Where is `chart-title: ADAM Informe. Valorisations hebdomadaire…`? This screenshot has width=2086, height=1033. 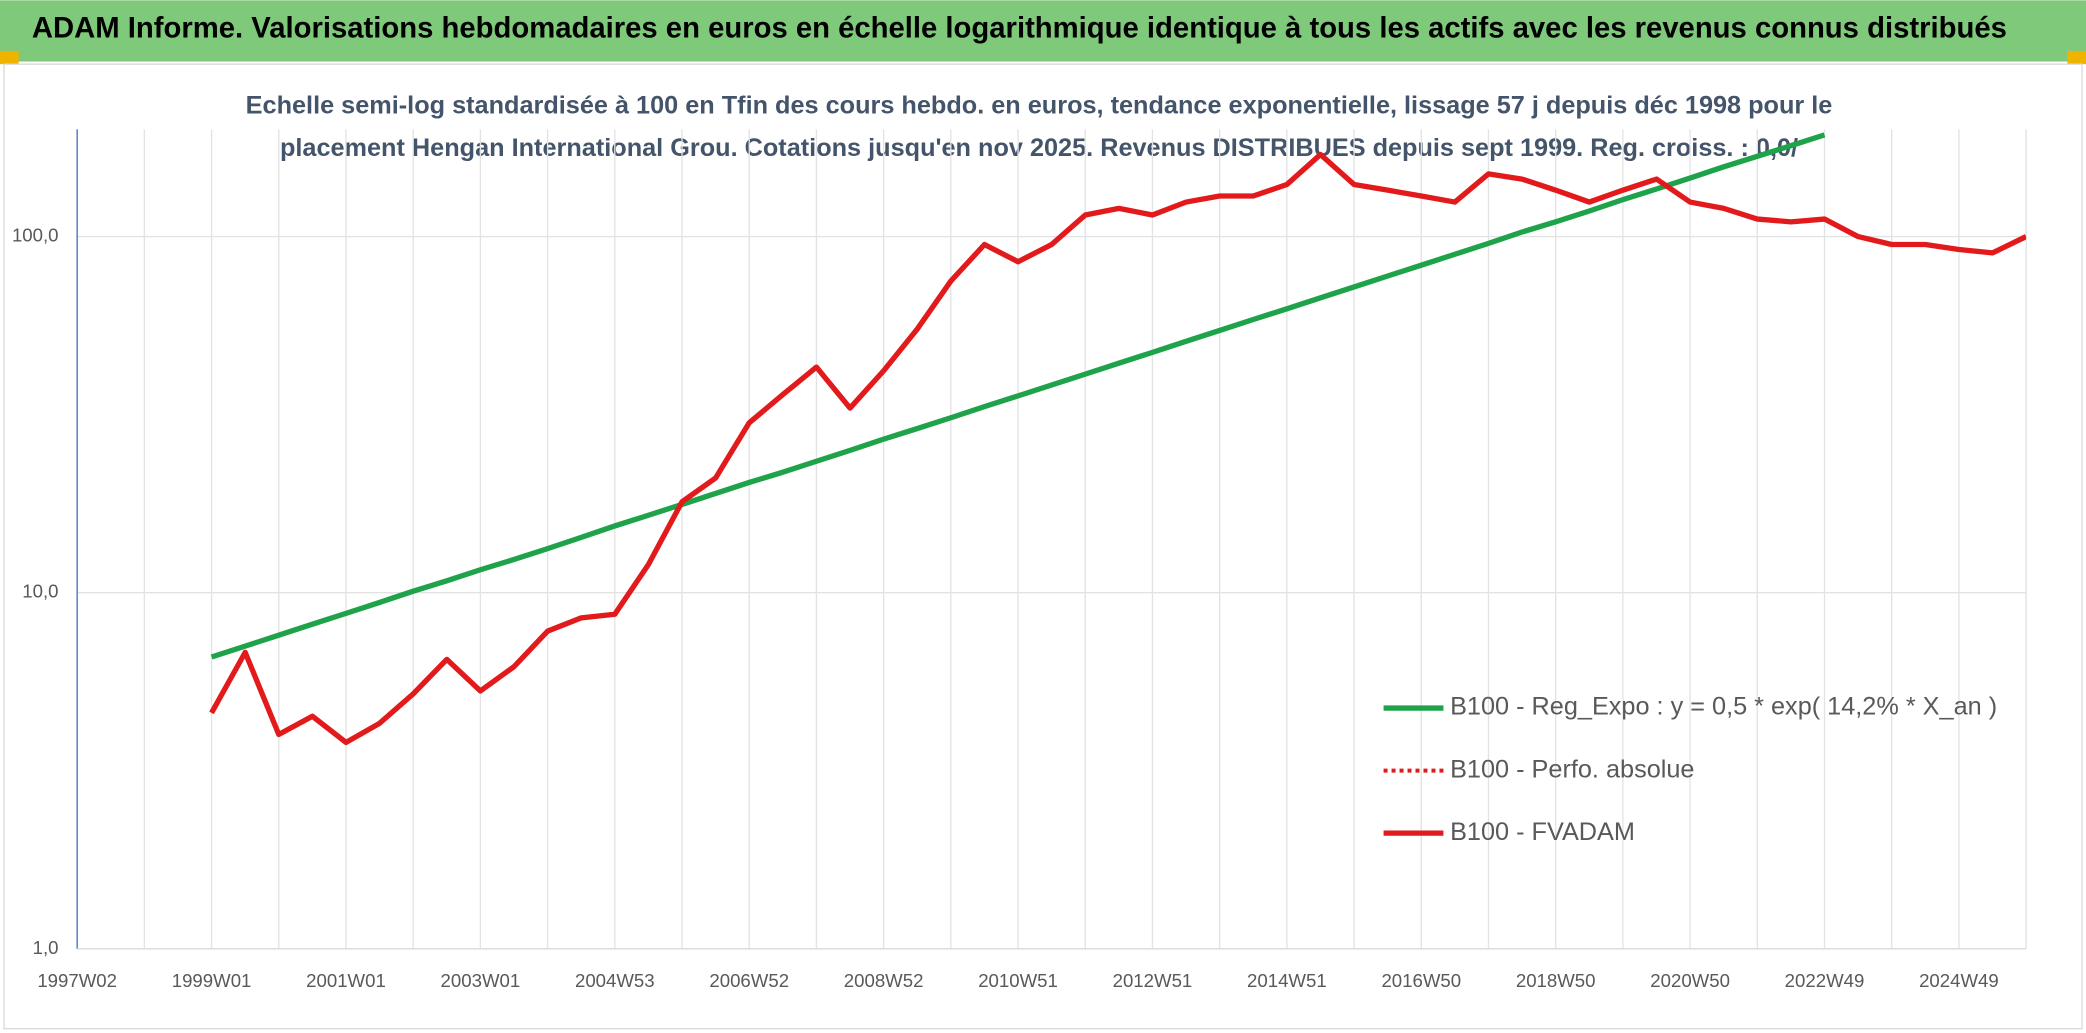
chart-title: ADAM Informe. Valorisations hebdomadaire… is located at coordinates (1019, 28).